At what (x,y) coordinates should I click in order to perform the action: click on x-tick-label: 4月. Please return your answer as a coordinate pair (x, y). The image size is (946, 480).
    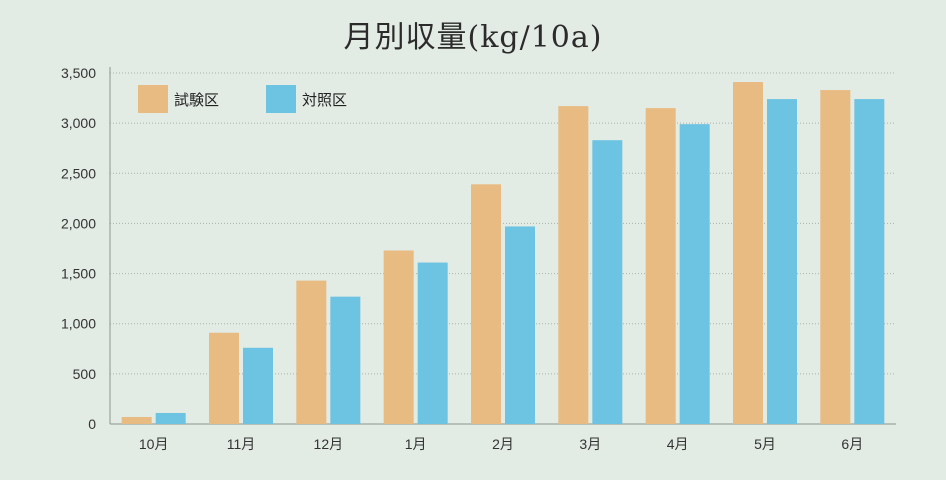
    Looking at the image, I should click on (678, 444).